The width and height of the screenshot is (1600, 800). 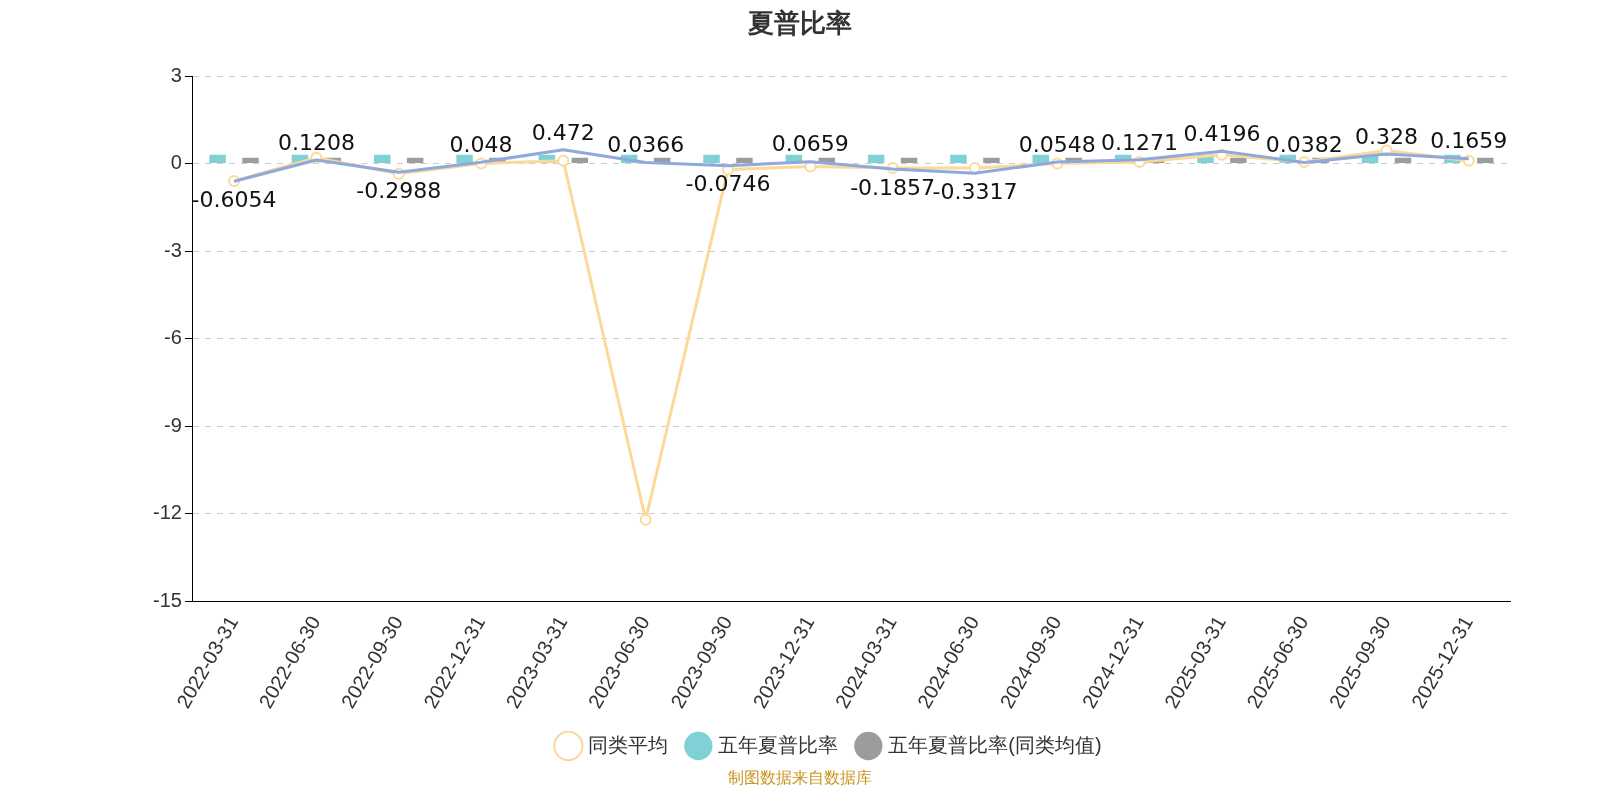 What do you see at coordinates (167, 599) in the screenshot?
I see `y-tick-label: -15` at bounding box center [167, 599].